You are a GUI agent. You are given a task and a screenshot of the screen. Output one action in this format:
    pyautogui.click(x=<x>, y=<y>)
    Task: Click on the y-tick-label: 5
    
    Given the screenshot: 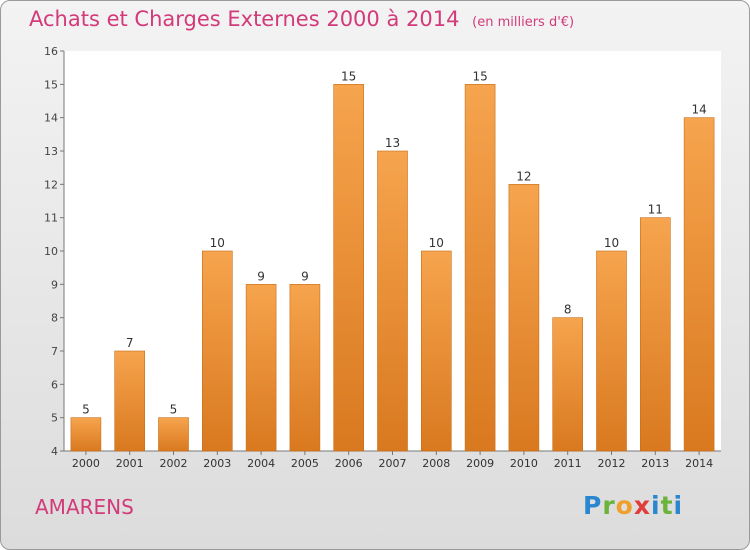 What is the action you would take?
    pyautogui.click(x=54, y=418)
    